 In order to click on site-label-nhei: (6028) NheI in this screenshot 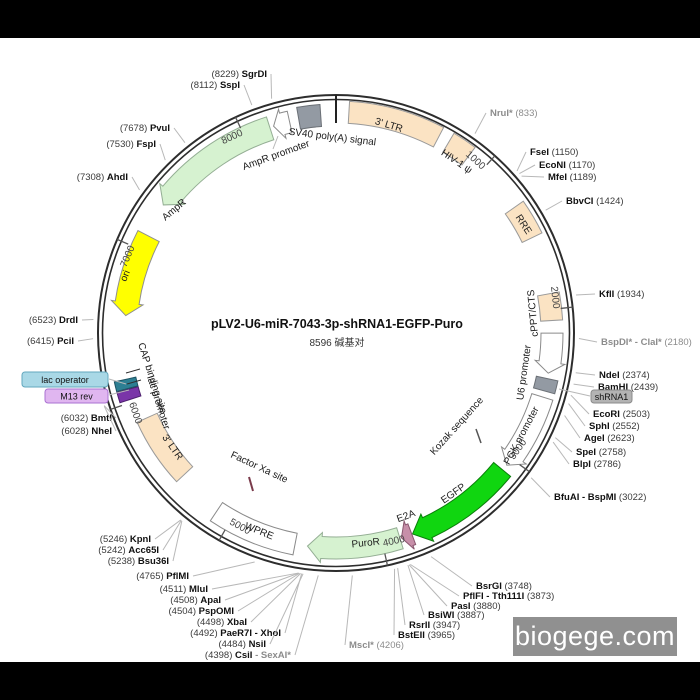, I will do `click(86, 431)`.